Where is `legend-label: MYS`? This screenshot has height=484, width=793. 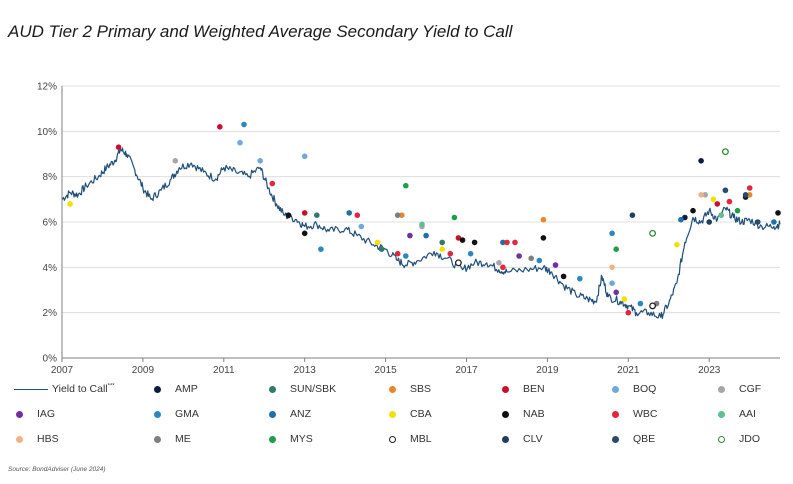 legend-label: MYS is located at coordinates (301, 439).